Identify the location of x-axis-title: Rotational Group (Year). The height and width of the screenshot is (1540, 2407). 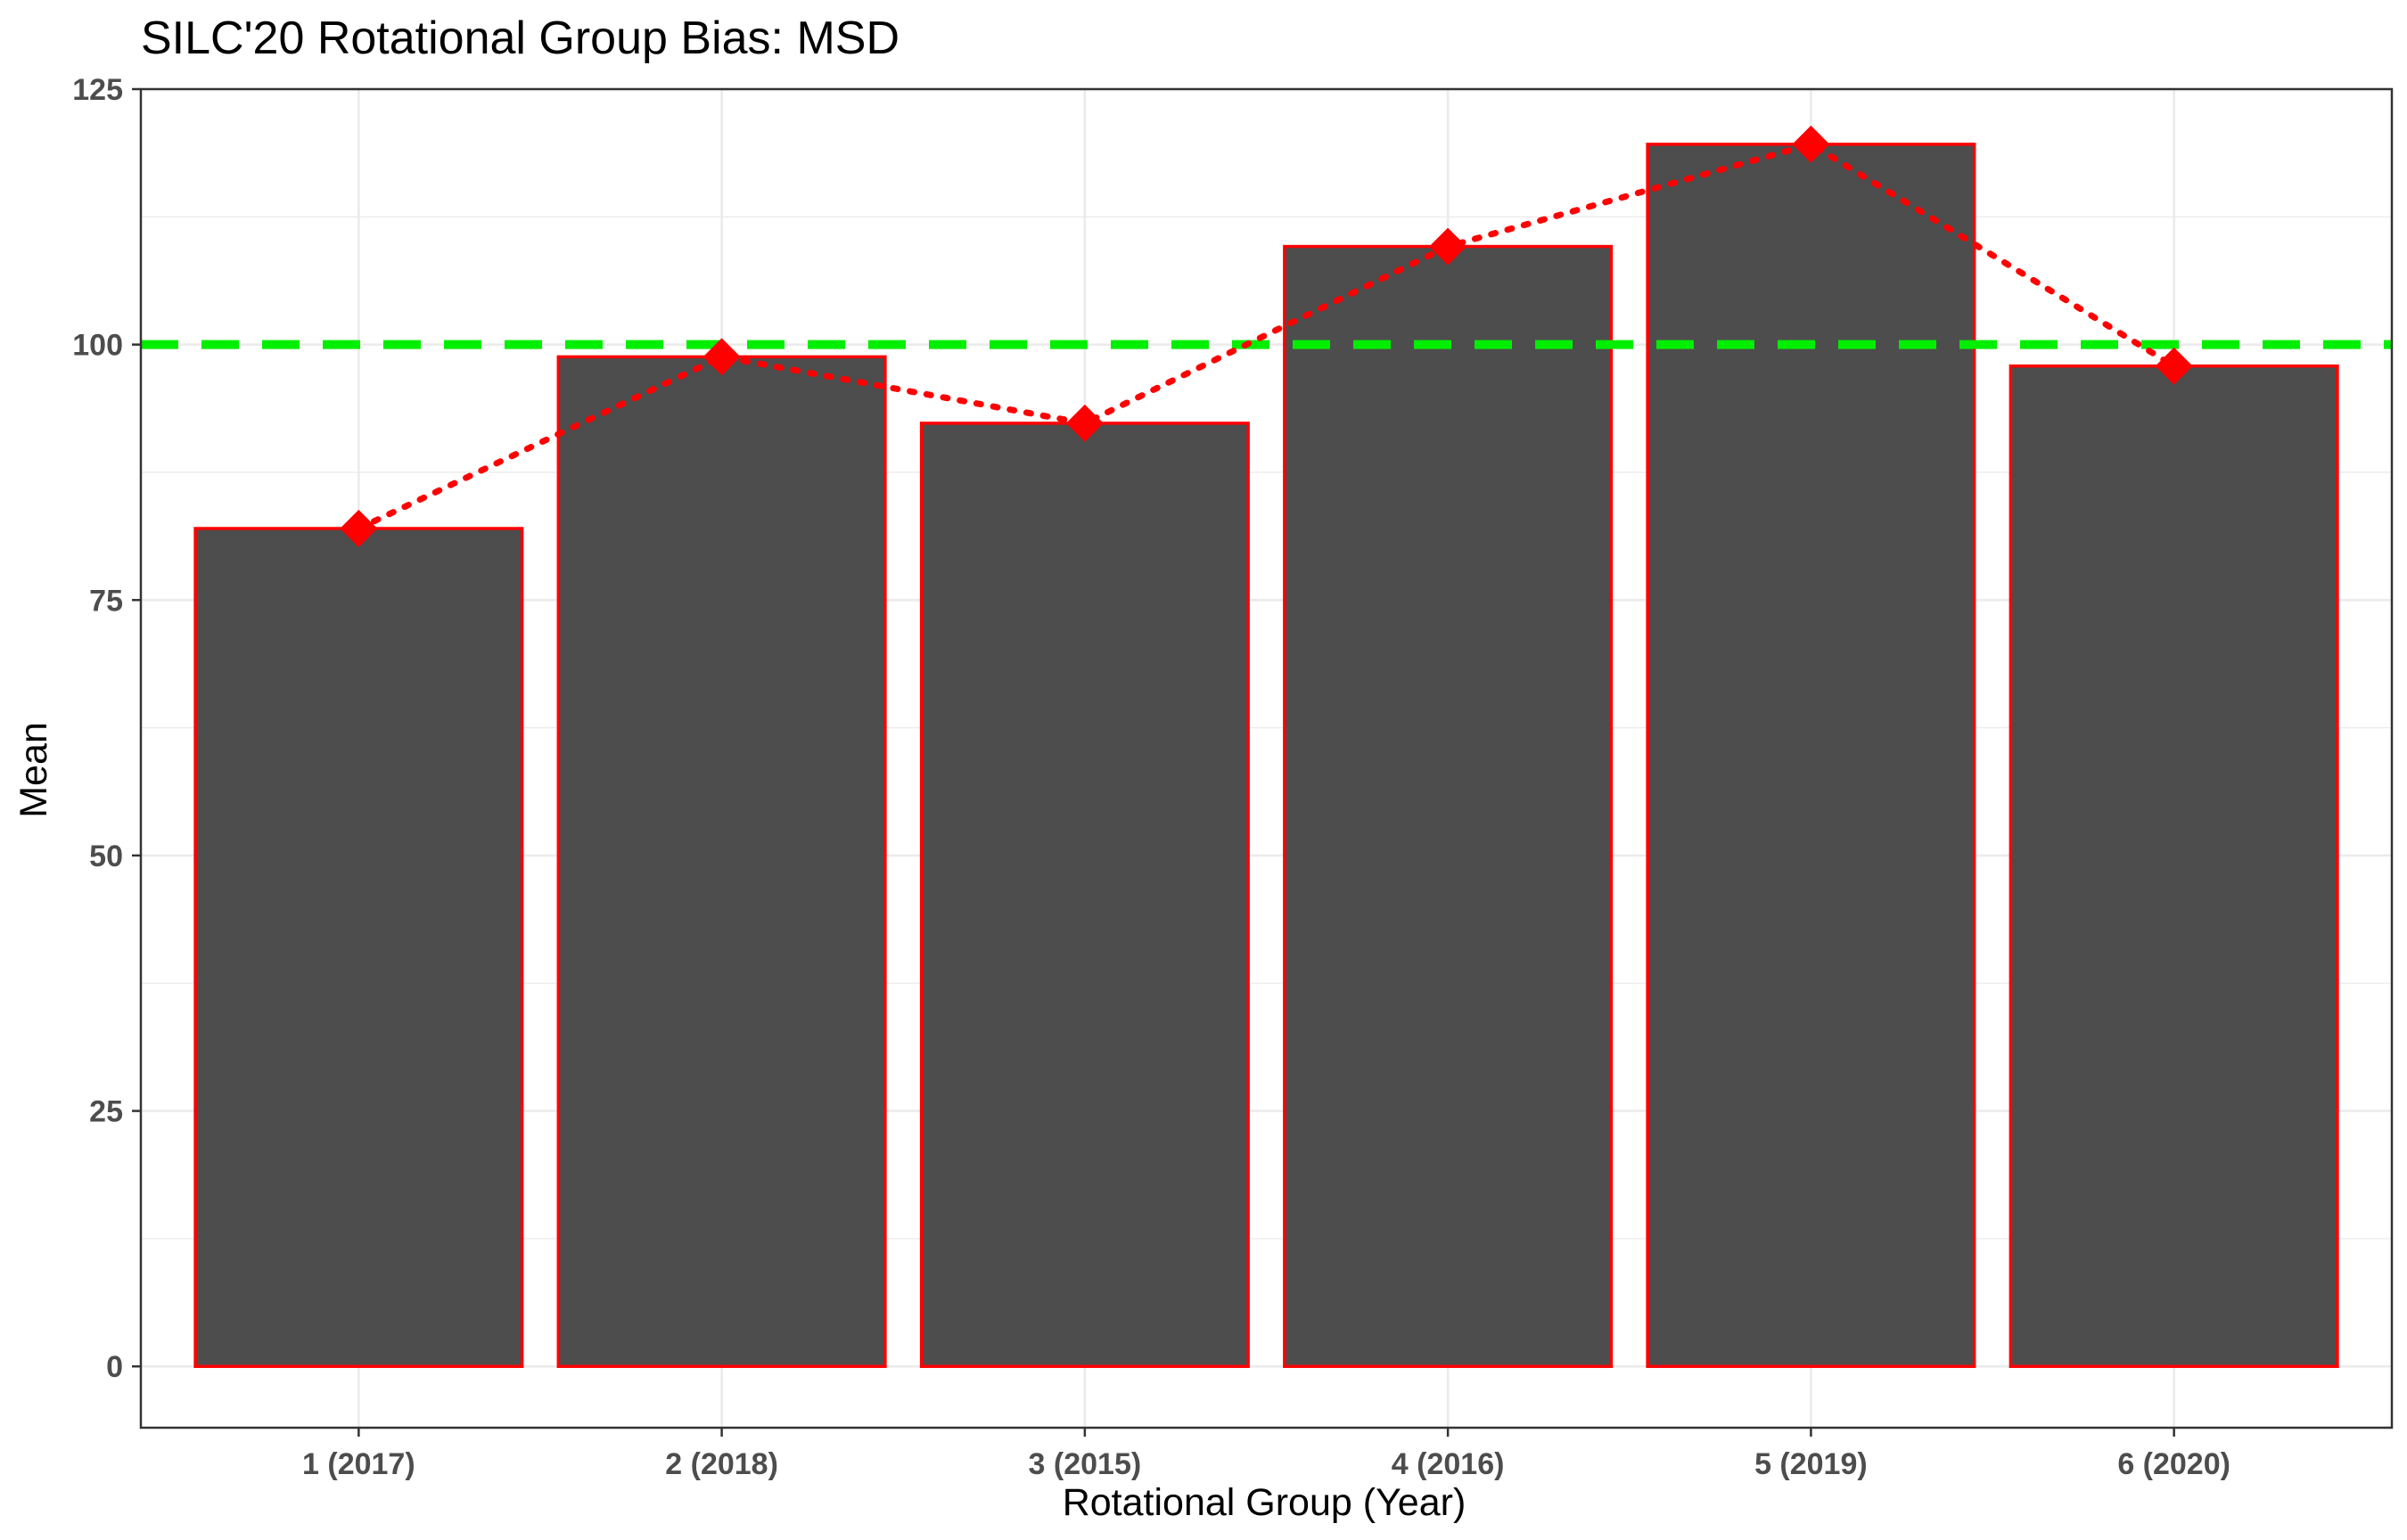
(1264, 1502).